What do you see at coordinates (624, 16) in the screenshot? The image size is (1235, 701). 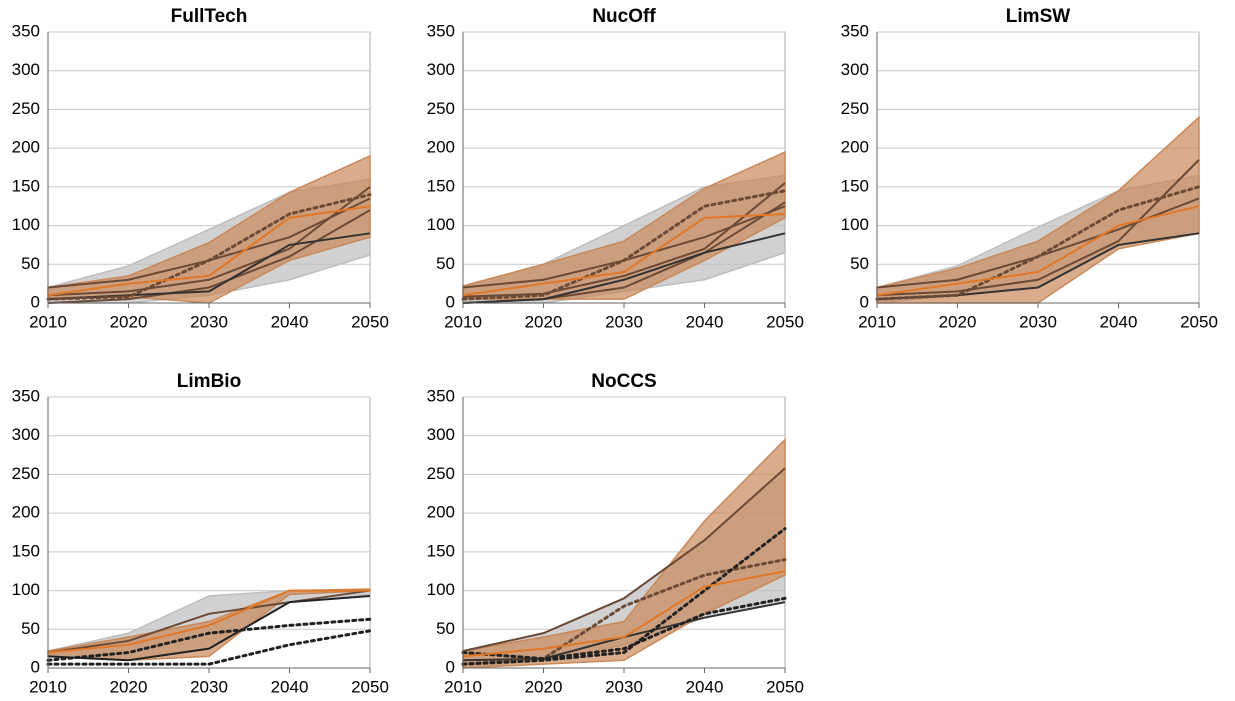 I see `chart-title: NucOff` at bounding box center [624, 16].